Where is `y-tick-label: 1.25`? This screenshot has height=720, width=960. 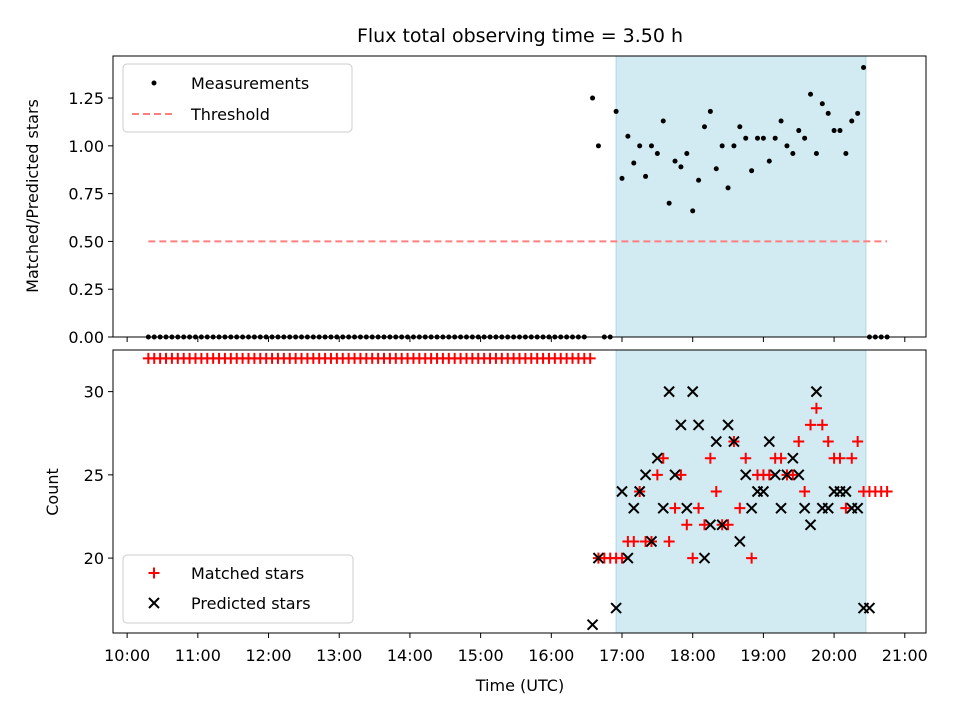
y-tick-label: 1.25 is located at coordinates (86, 98).